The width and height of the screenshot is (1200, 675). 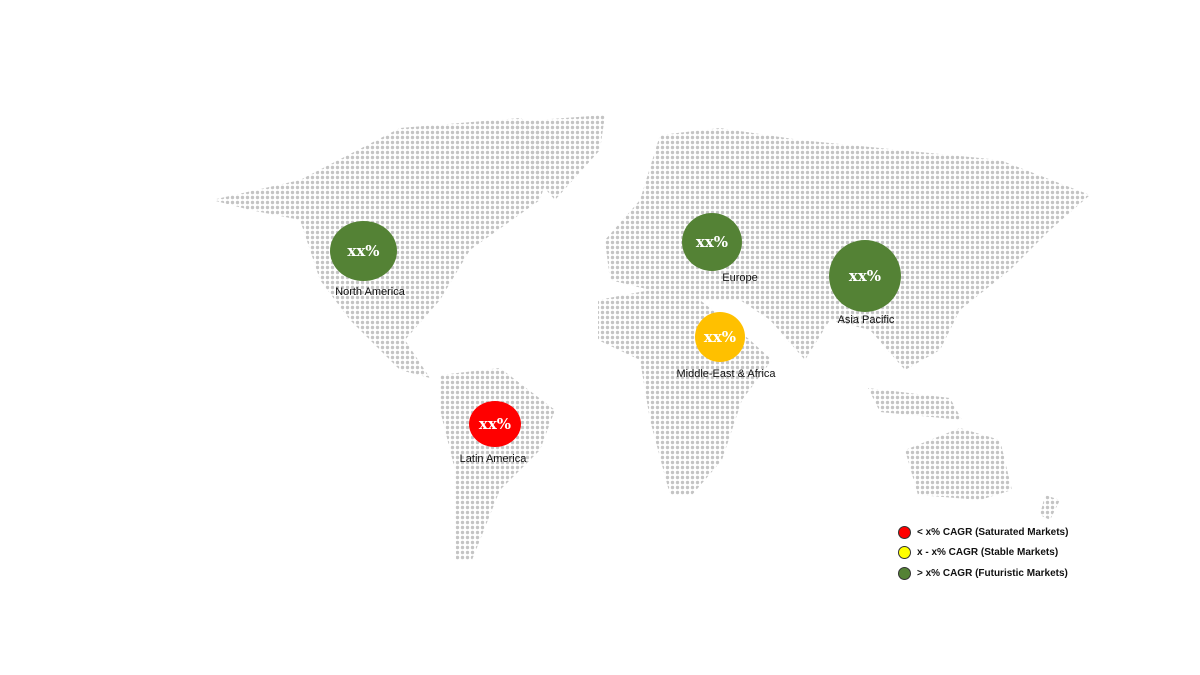 What do you see at coordinates (866, 320) in the screenshot?
I see `region-label-asia-pacific: Asia Pacific` at bounding box center [866, 320].